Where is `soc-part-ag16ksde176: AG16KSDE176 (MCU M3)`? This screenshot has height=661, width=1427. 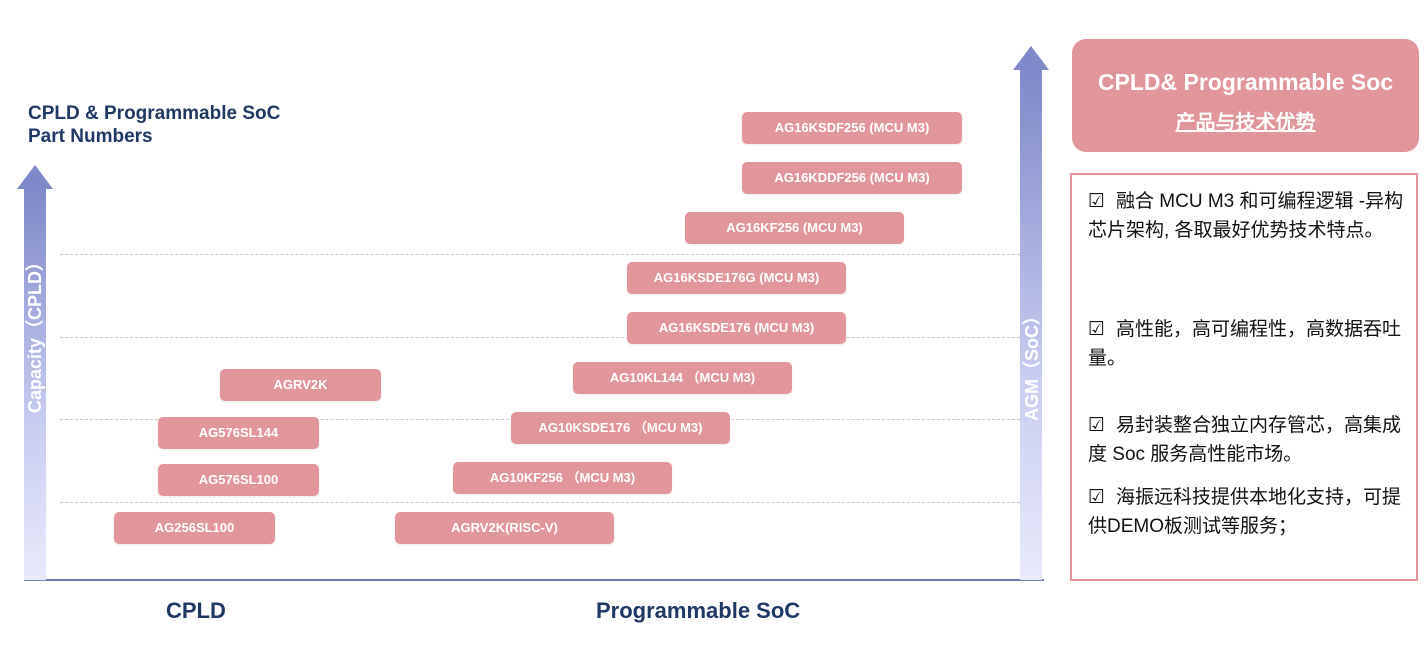
soc-part-ag16ksde176: AG16KSDE176 (MCU M3) is located at coordinates (736, 328).